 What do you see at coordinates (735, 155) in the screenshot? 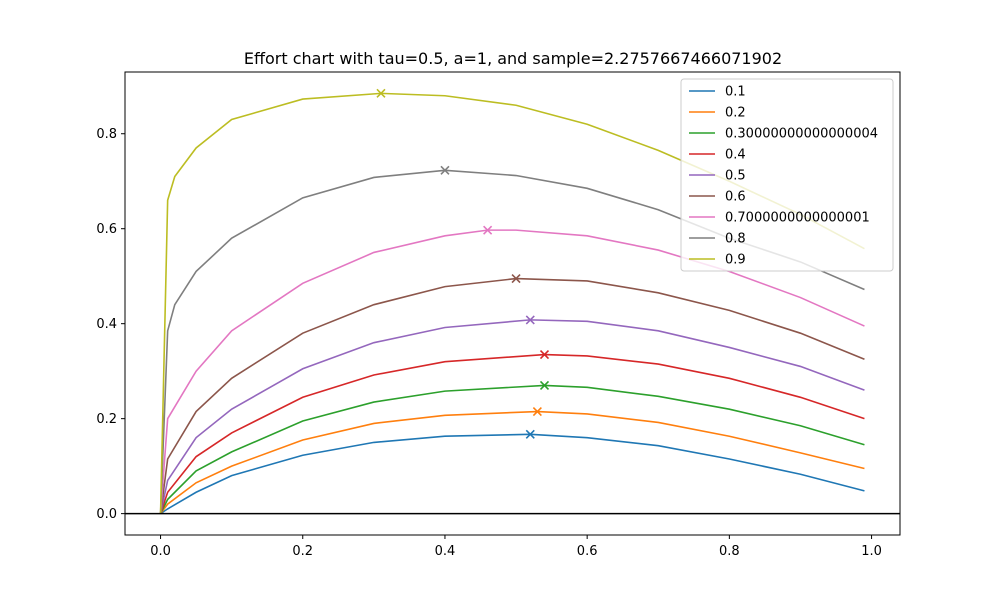
I see `legend-label-3: 0.4` at bounding box center [735, 155].